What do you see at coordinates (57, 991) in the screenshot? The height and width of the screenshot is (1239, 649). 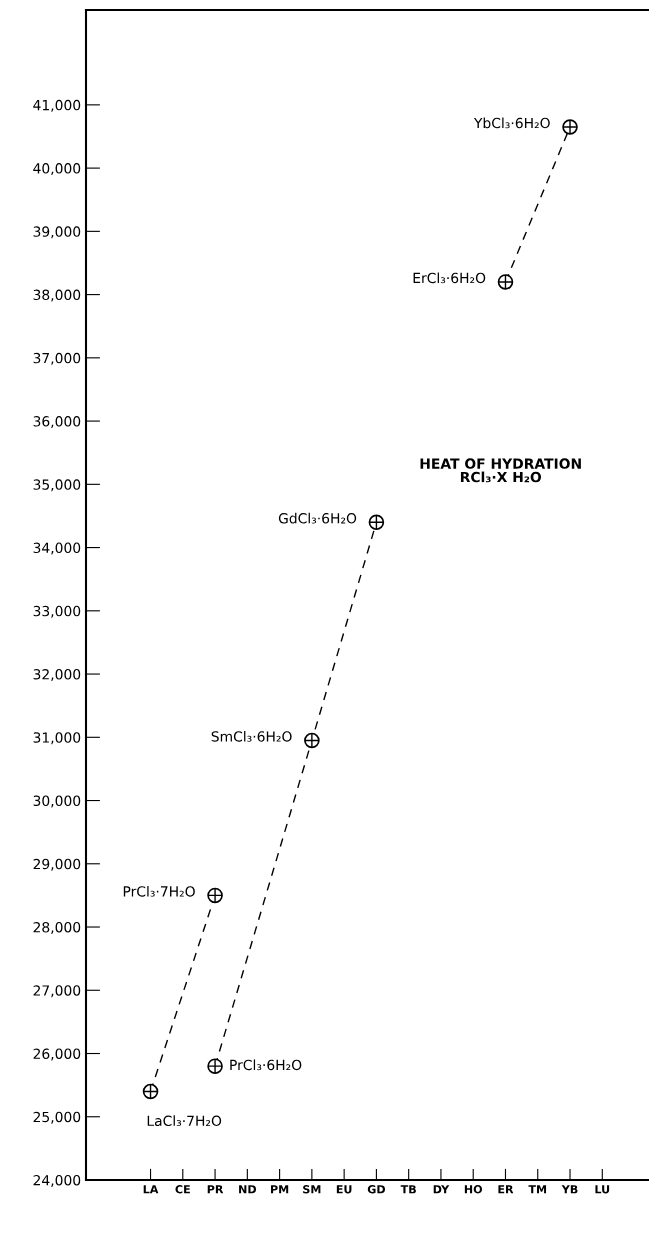 I see `y-tick-label: 27,000` at bounding box center [57, 991].